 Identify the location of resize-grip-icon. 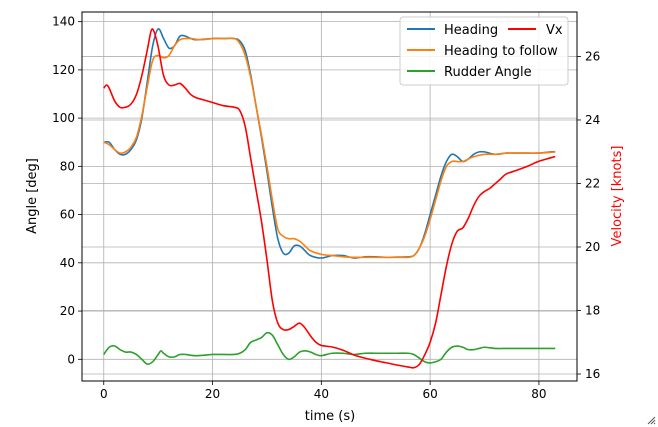
(651, 420).